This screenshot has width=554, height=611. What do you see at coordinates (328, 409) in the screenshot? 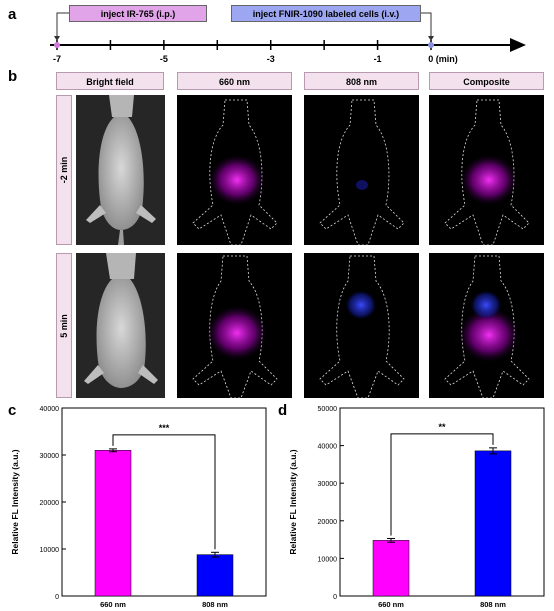
I see `y-tick-label: 50000` at bounding box center [328, 409].